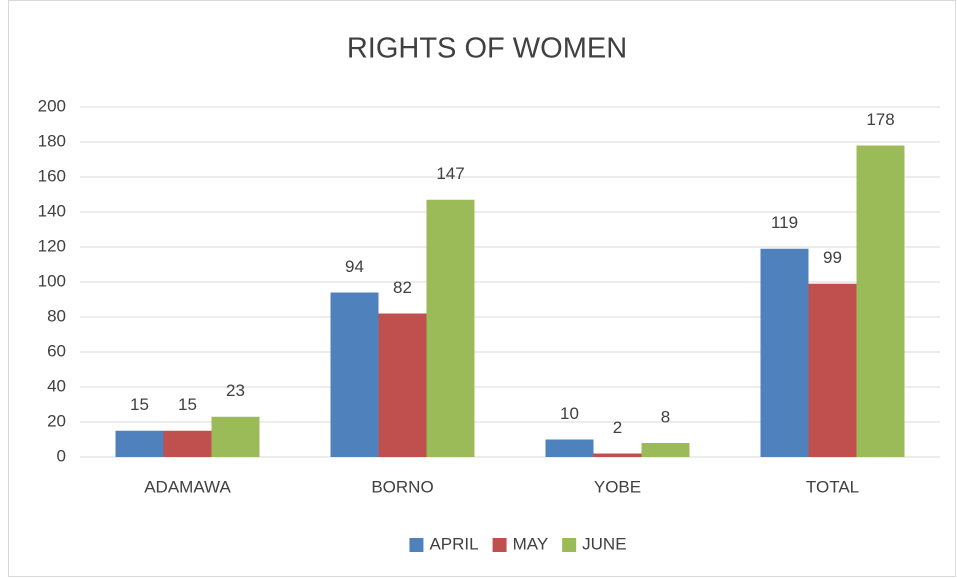  Describe the element at coordinates (56, 350) in the screenshot. I see `y-tick-label: 60` at that location.